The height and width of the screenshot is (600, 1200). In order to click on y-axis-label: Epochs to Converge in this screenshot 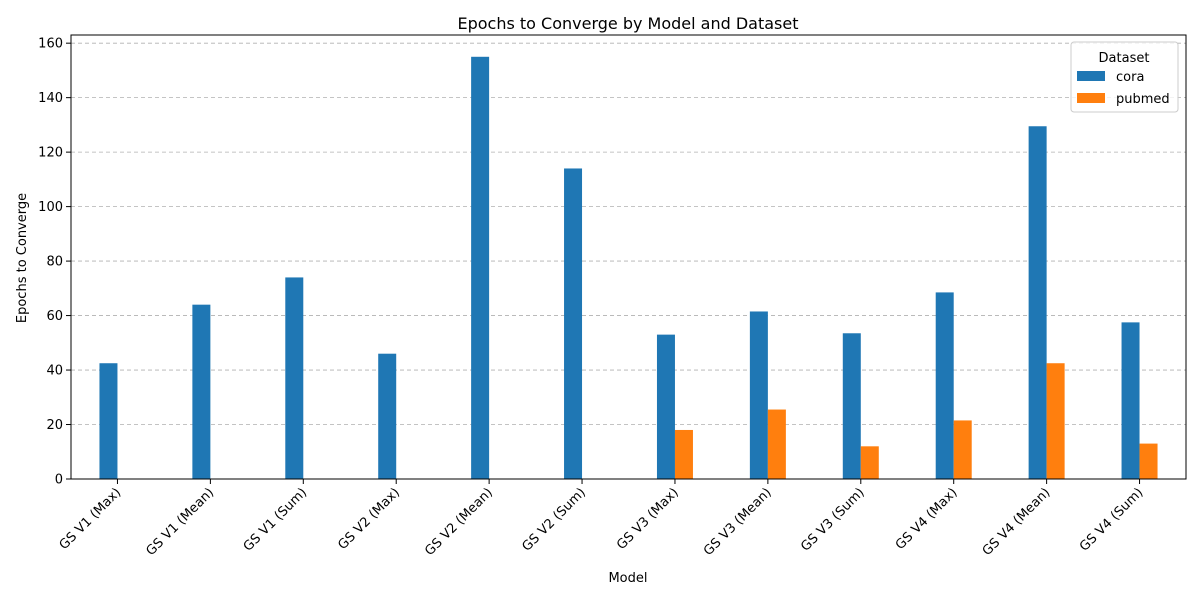, I will do `click(22, 258)`.